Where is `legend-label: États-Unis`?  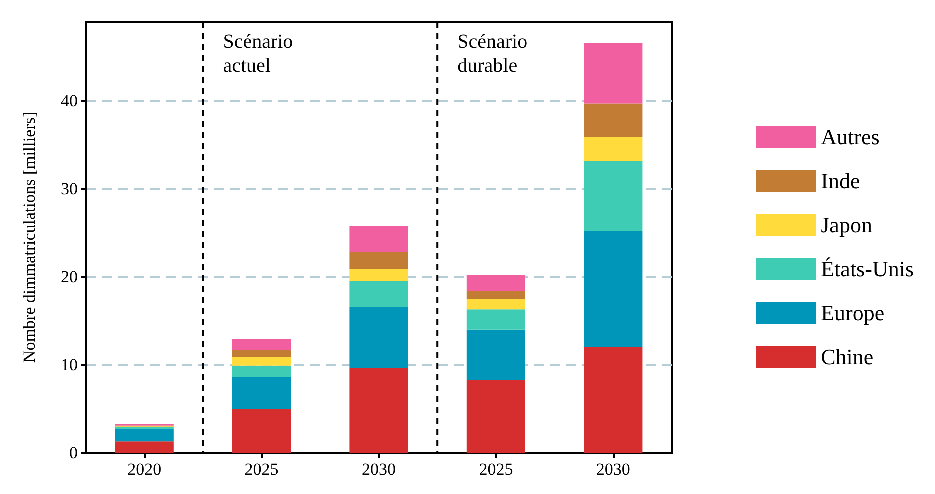 legend-label: États-Unis is located at coordinates (867, 269).